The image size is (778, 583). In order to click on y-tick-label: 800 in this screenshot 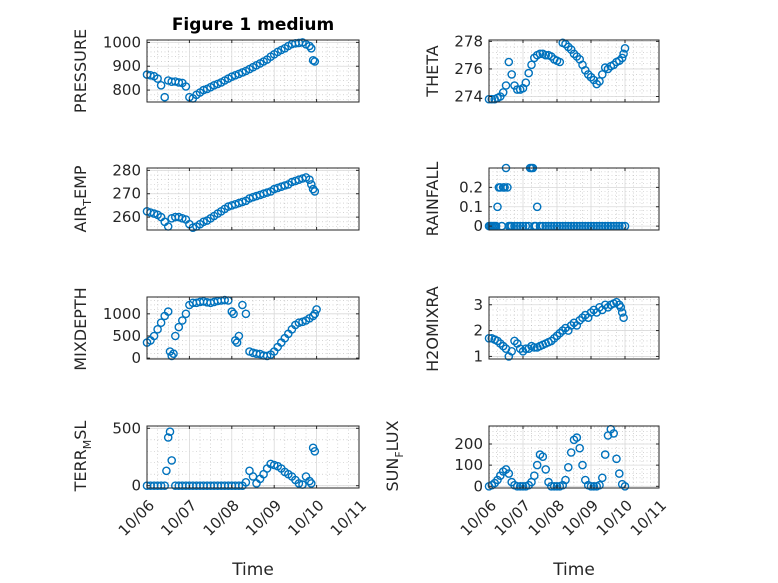, I will do `click(126, 90)`.